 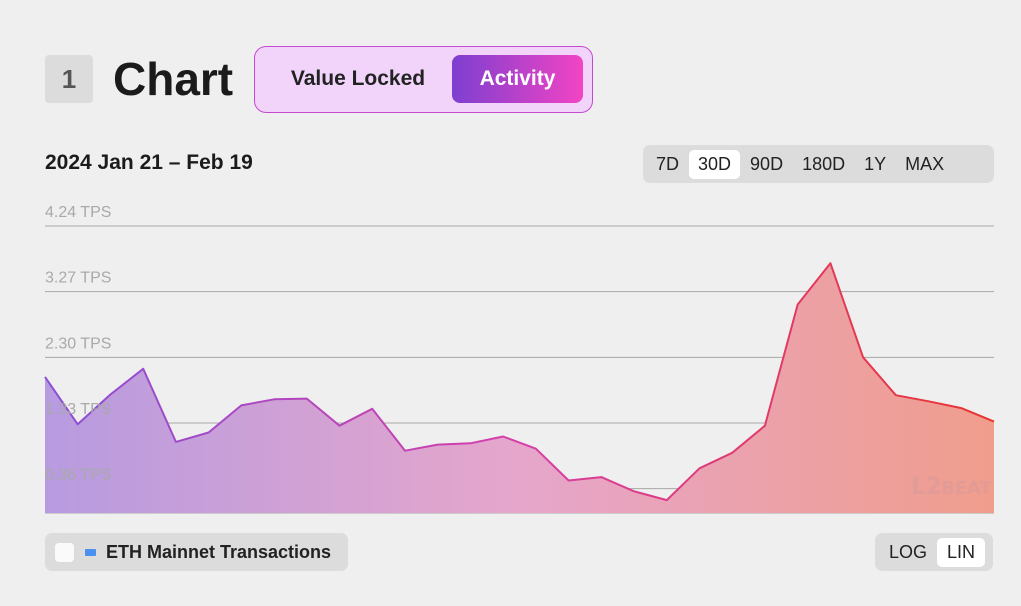 I want to click on range-30d-button: 30D, so click(x=715, y=164).